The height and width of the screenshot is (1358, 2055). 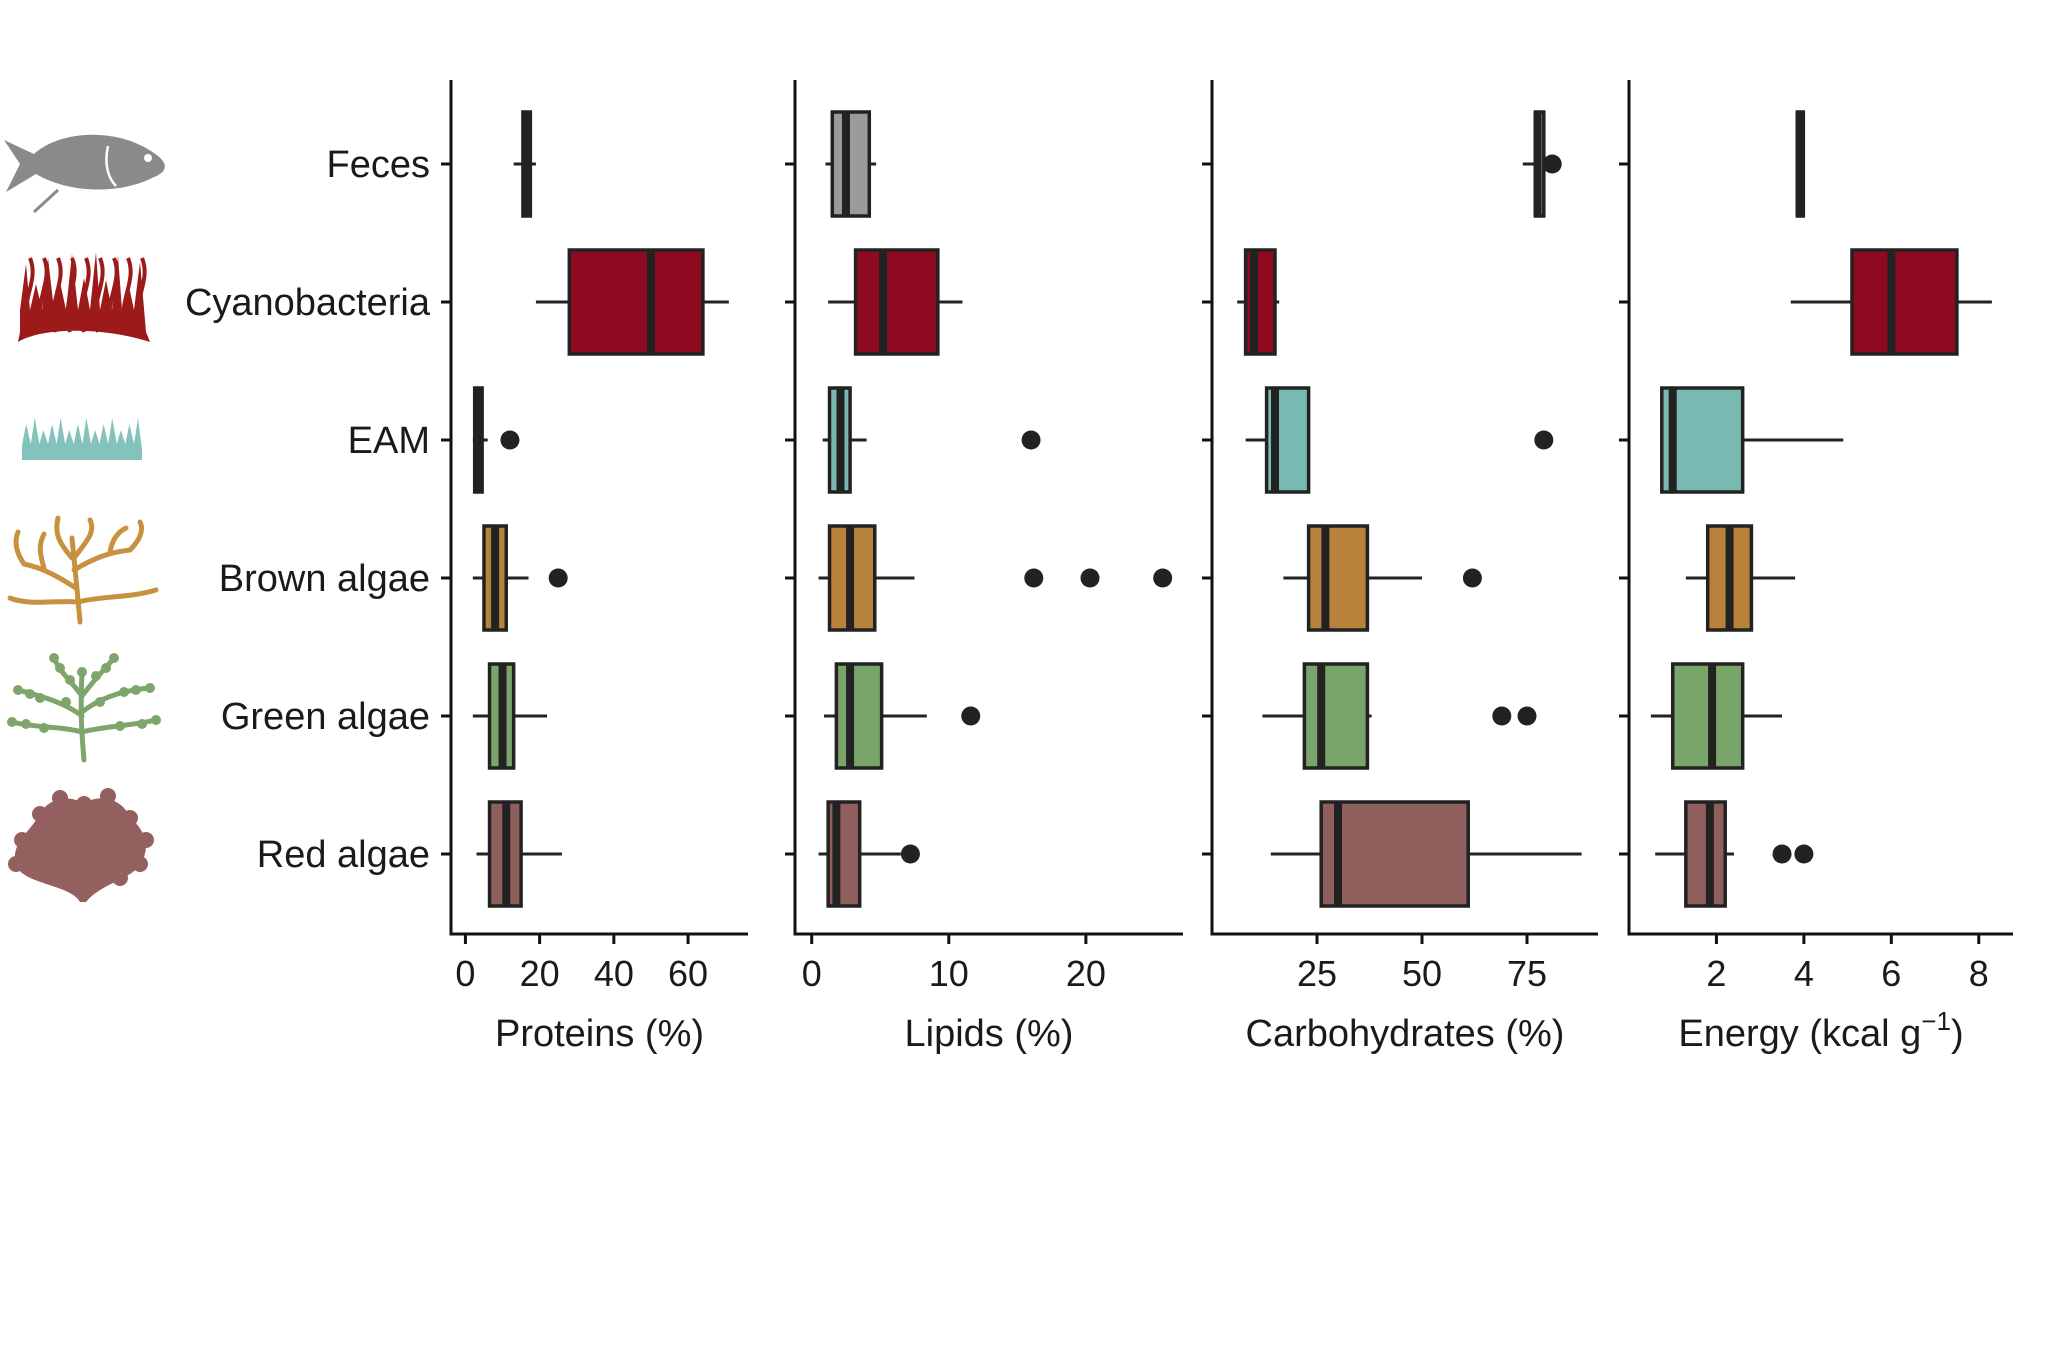 What do you see at coordinates (949, 973) in the screenshot?
I see `x-tick-label: 10` at bounding box center [949, 973].